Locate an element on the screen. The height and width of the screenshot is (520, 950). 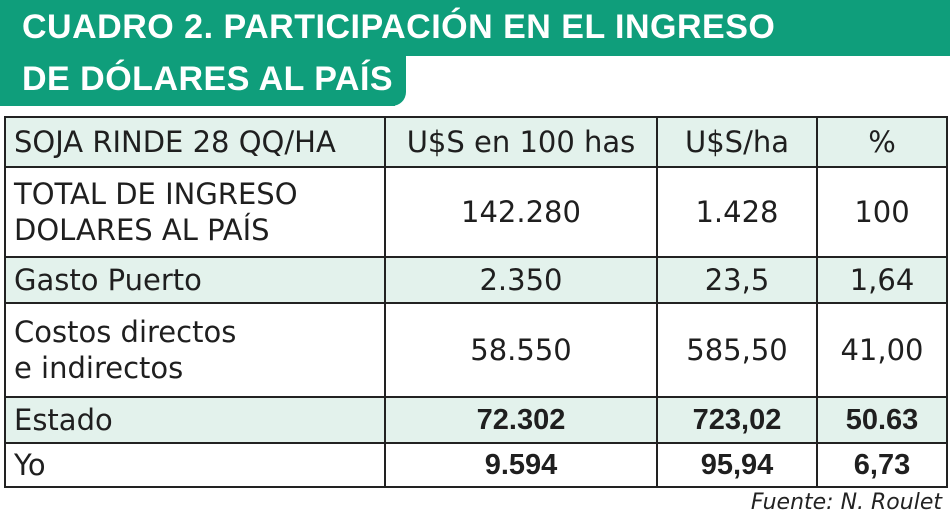
header-usd-100: U$S en 100 has is located at coordinates (521, 142).